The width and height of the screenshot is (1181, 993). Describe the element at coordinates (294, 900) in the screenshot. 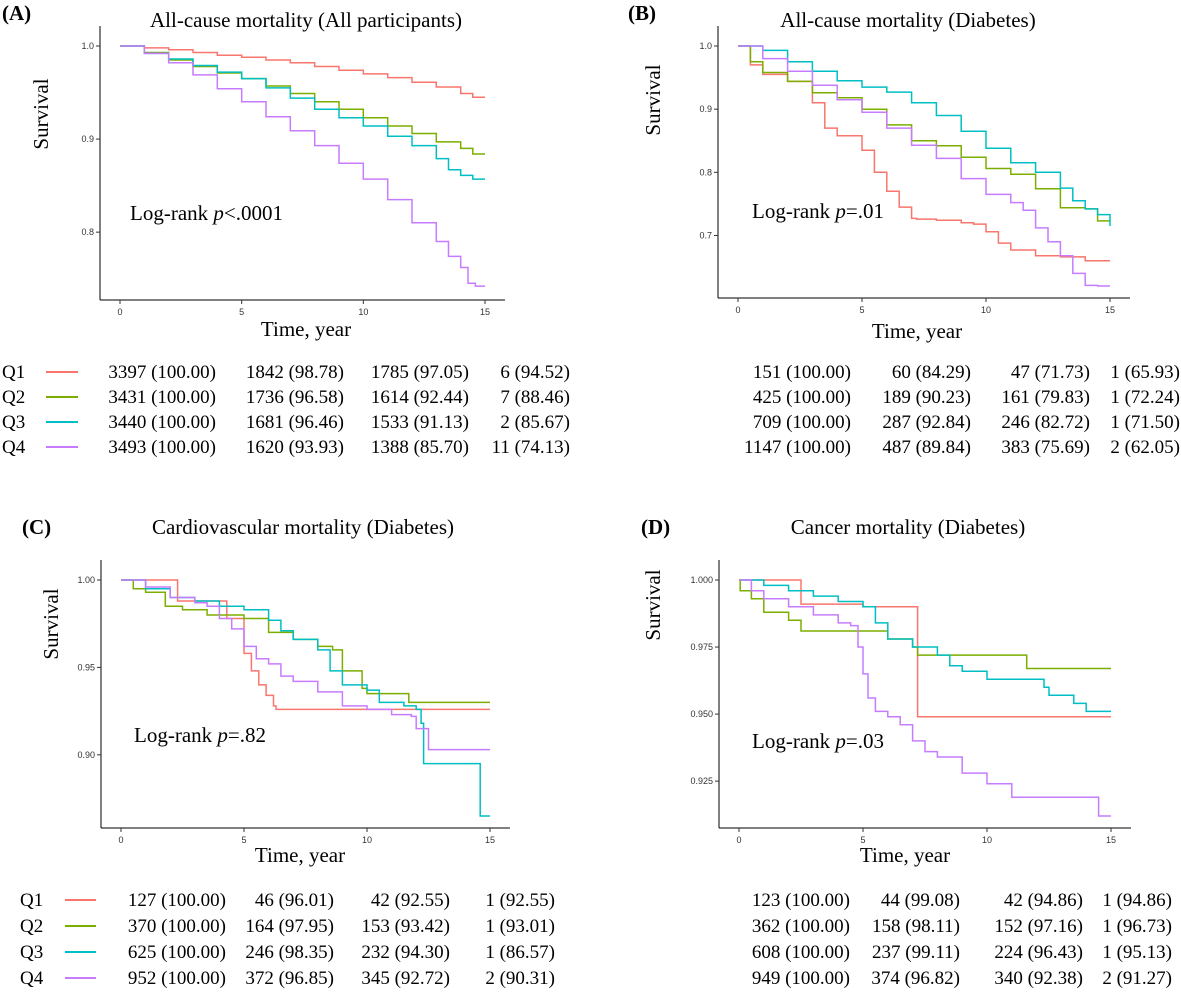

I see `risk-table-cell: 46 (96.01)` at that location.